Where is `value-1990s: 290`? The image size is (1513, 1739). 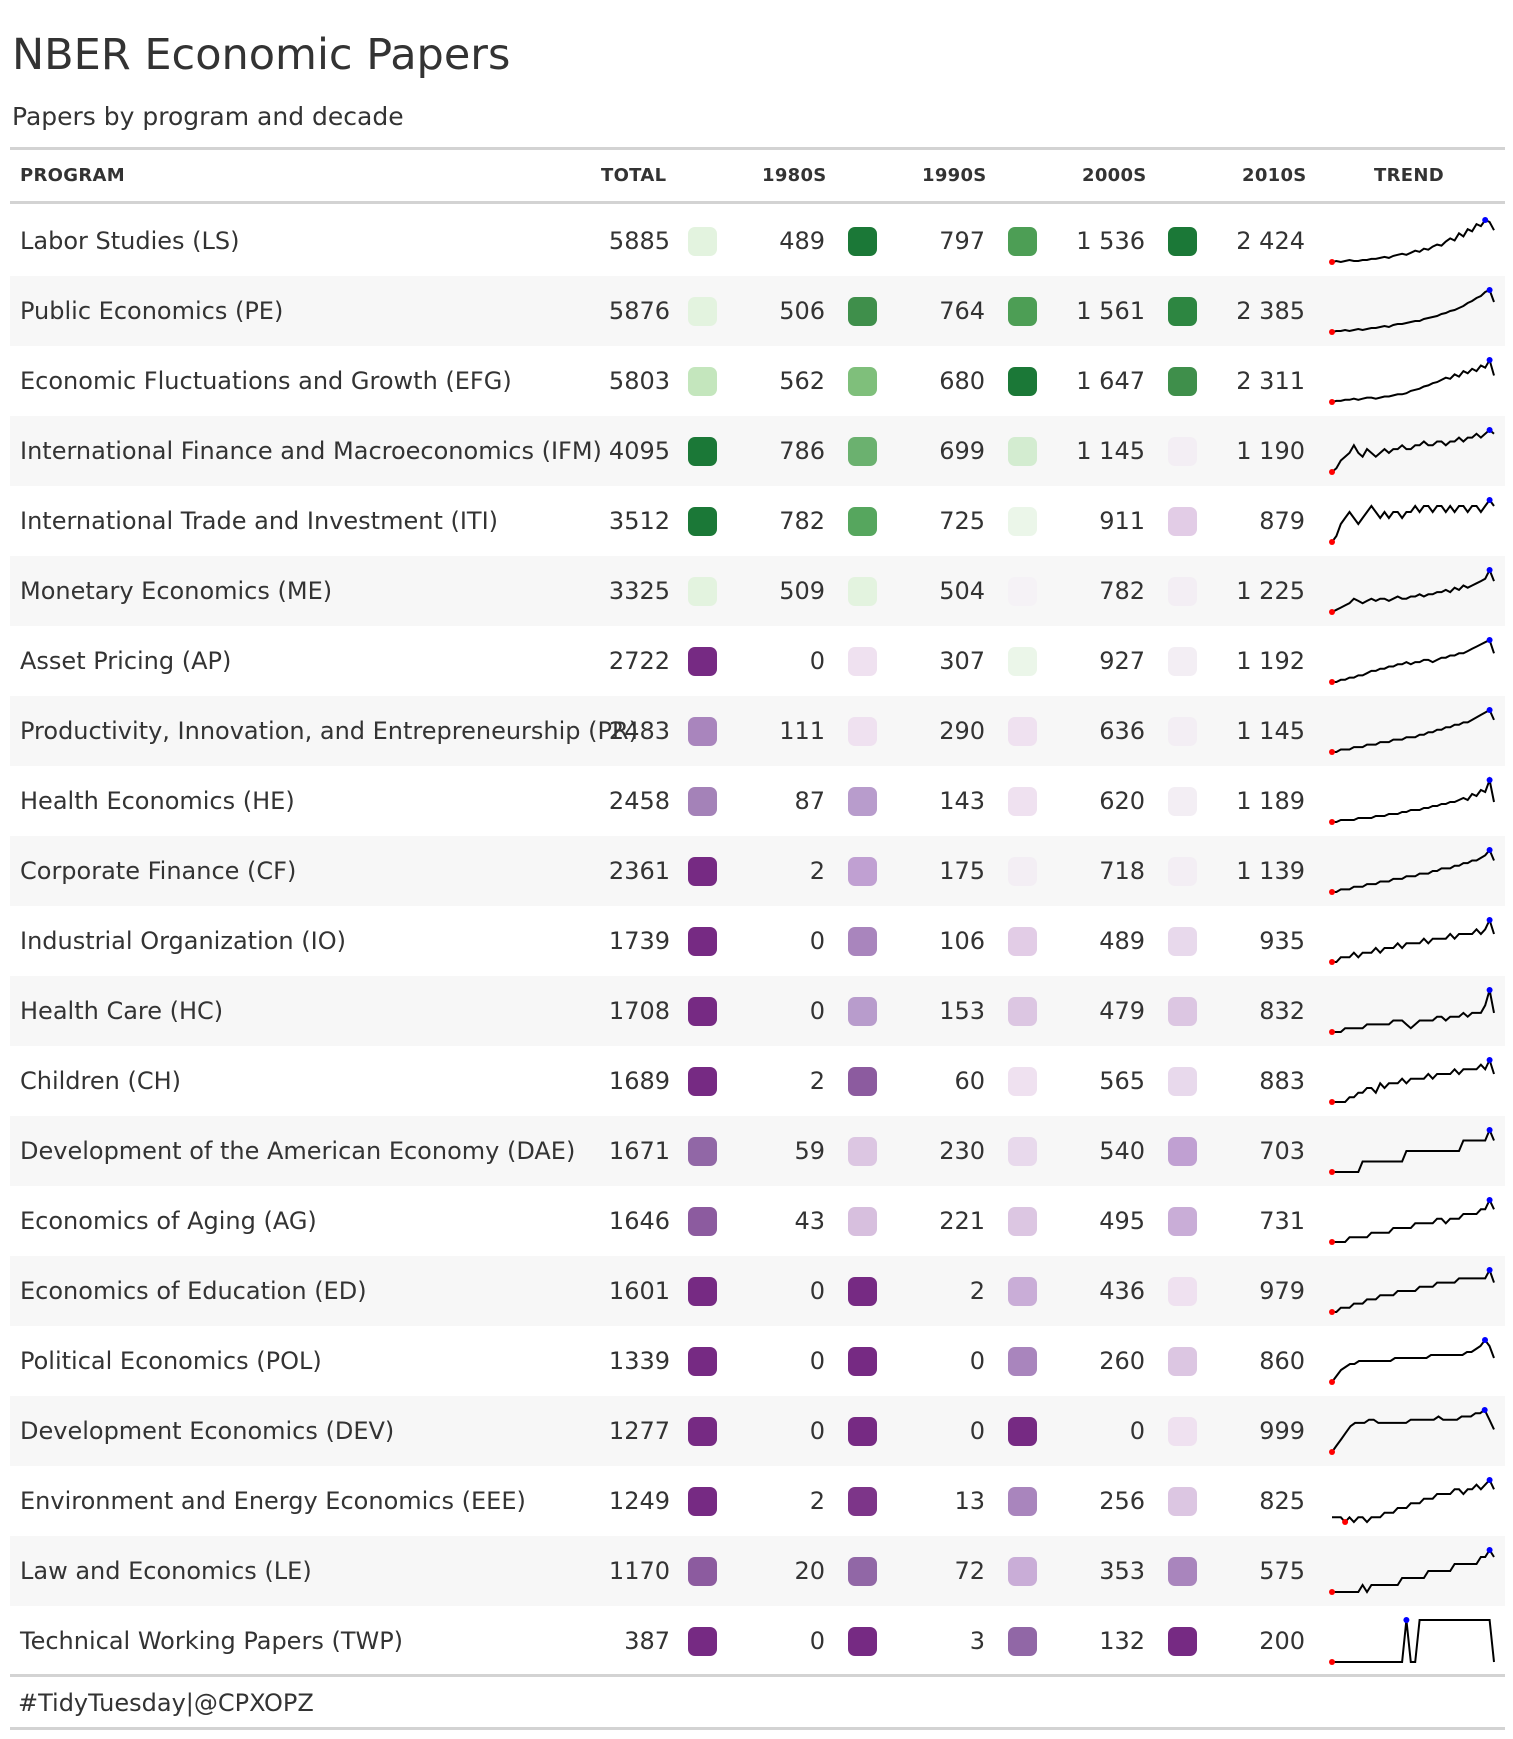
value-1990s: 290 is located at coordinates (962, 731).